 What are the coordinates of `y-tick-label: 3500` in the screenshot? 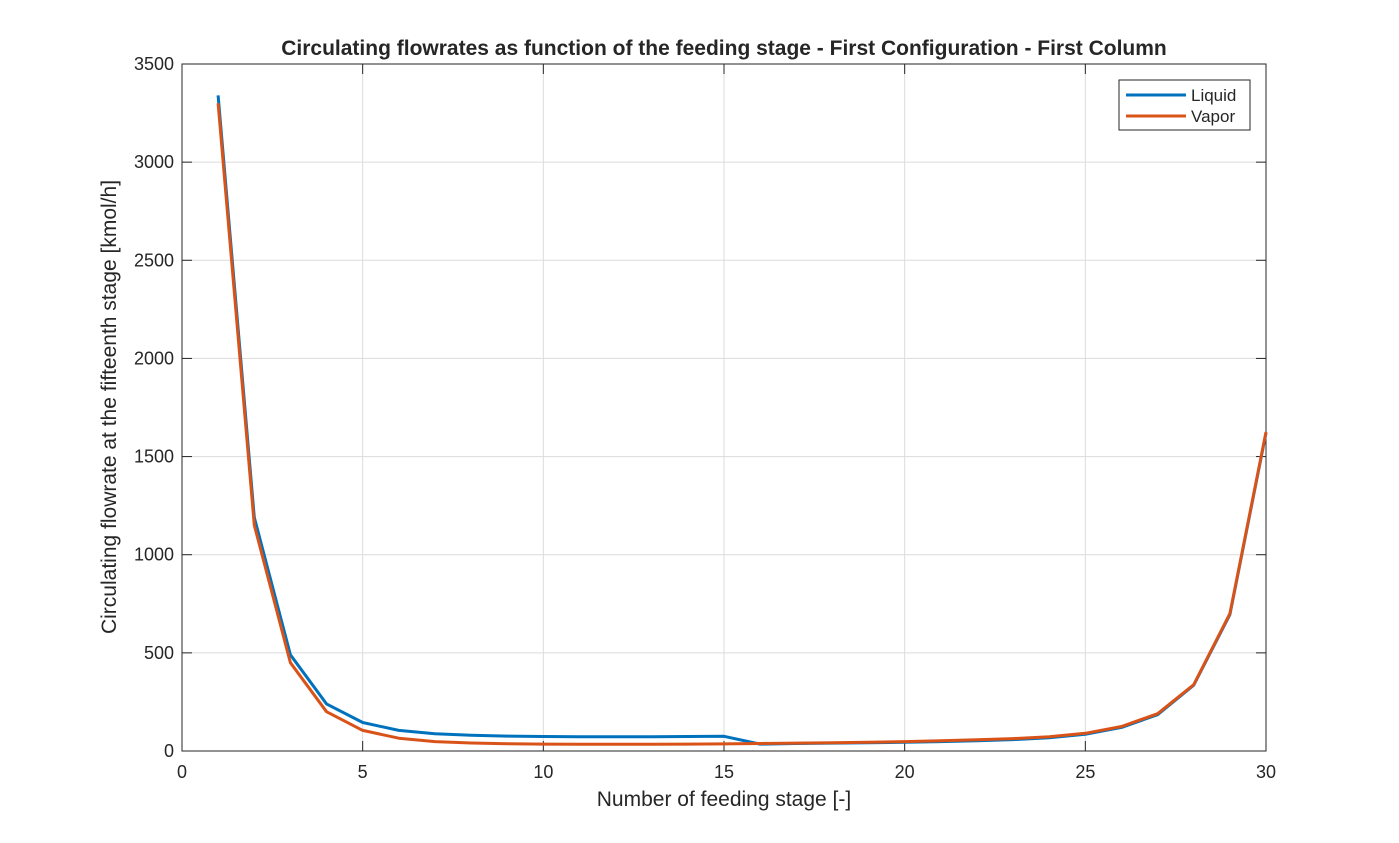 It's located at (154, 64).